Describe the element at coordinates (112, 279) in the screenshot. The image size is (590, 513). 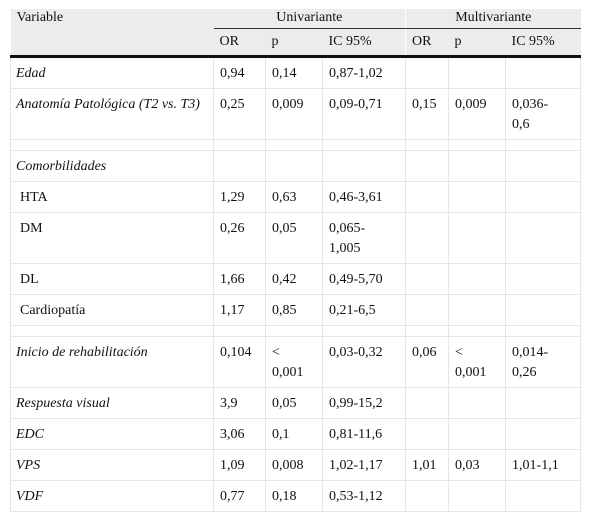
I see `row-label: DL` at that location.